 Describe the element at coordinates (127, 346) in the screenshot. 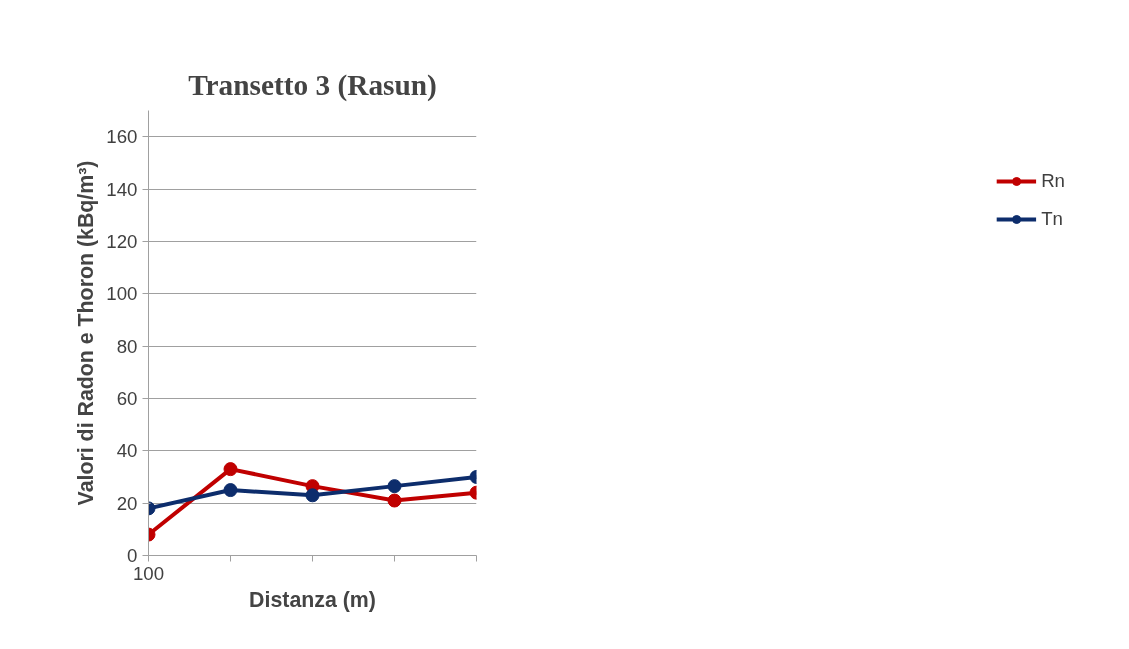

I see `y-tick-label: 80` at that location.